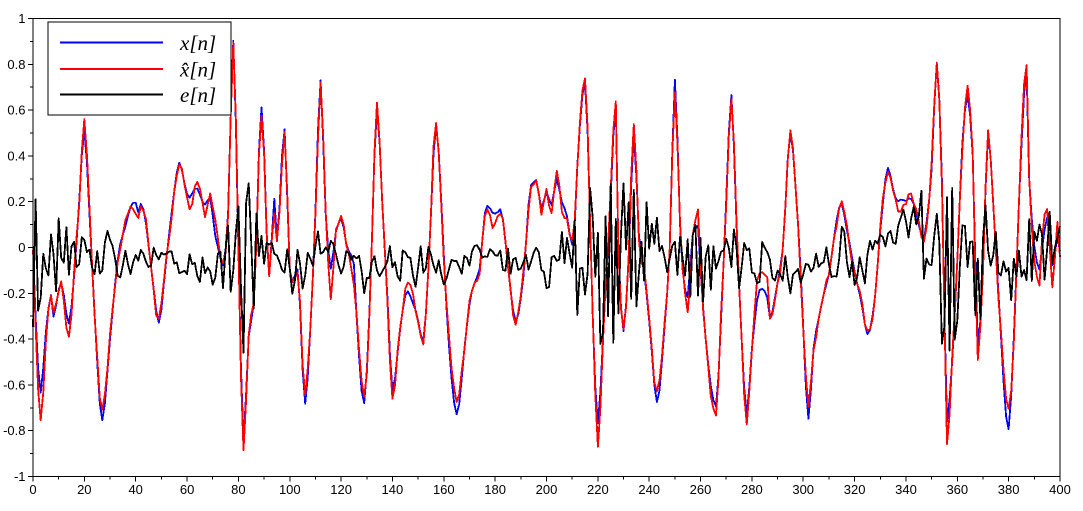  What do you see at coordinates (855, 489) in the screenshot?
I see `svg-text: 320` at bounding box center [855, 489].